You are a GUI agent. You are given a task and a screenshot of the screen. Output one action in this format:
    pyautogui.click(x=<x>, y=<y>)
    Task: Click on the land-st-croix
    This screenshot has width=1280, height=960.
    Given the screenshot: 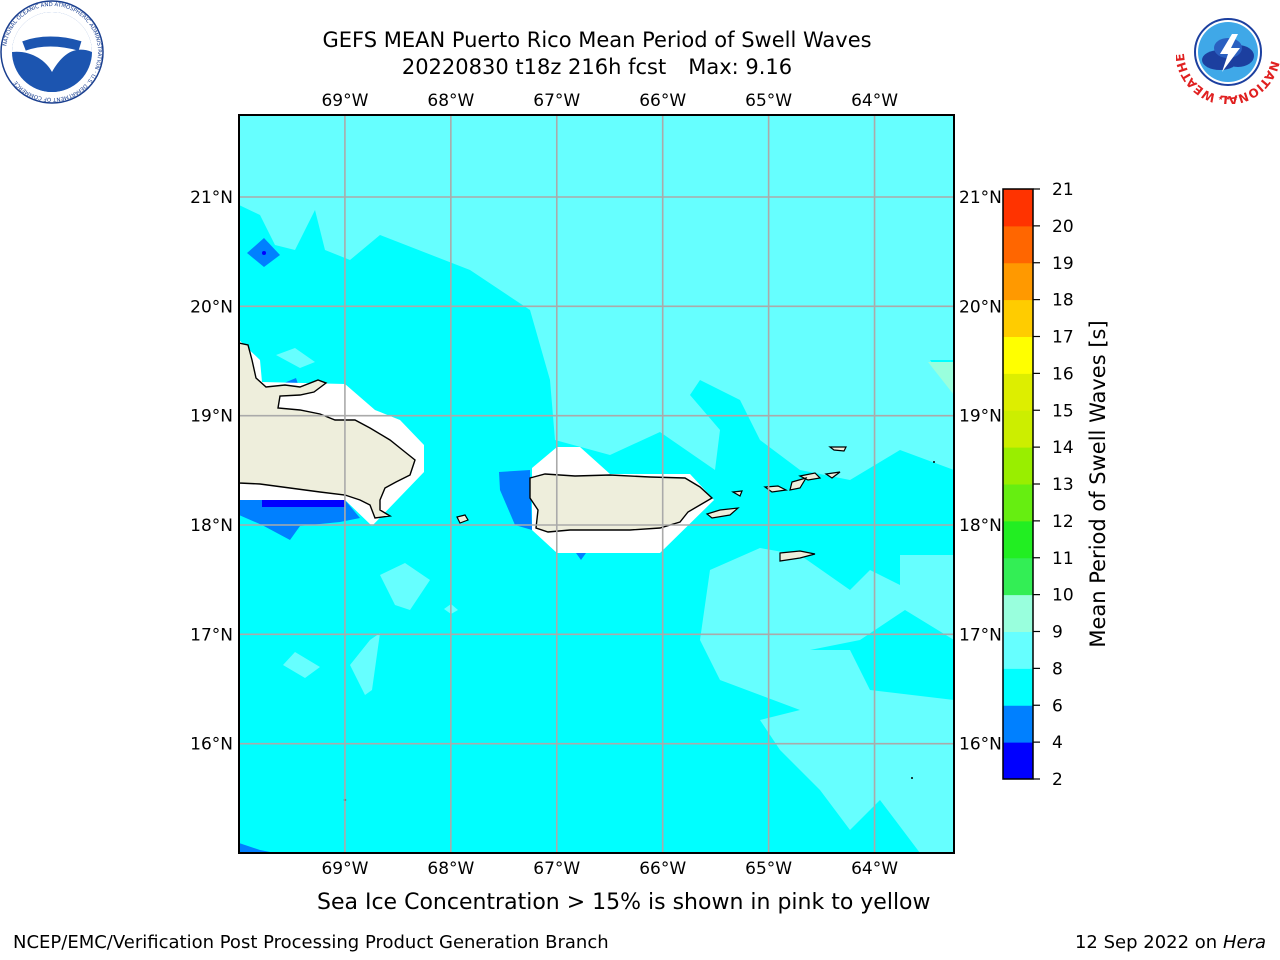 What is the action you would take?
    pyautogui.click(x=797, y=556)
    